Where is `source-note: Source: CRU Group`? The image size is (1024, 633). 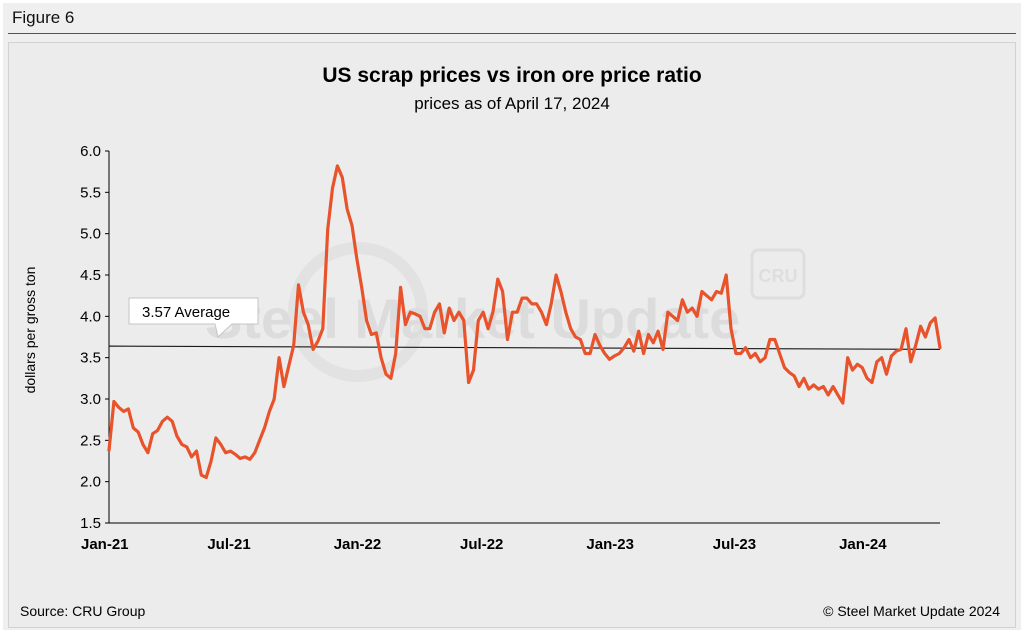 source-note: Source: CRU Group is located at coordinates (83, 611).